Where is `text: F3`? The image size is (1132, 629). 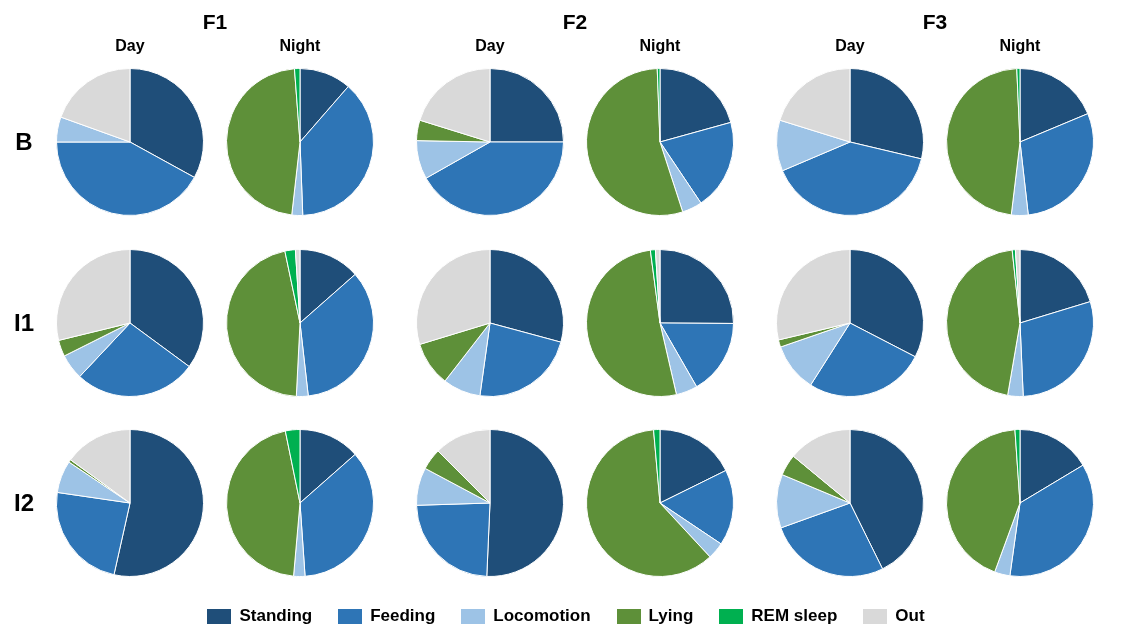
text: F3 is located at coordinates (935, 22).